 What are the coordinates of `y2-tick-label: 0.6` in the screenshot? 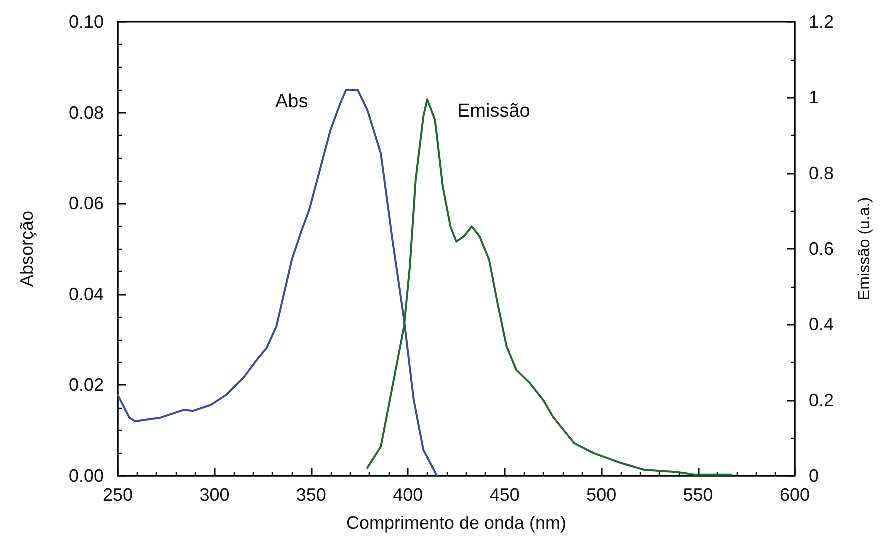 It's located at (821, 249).